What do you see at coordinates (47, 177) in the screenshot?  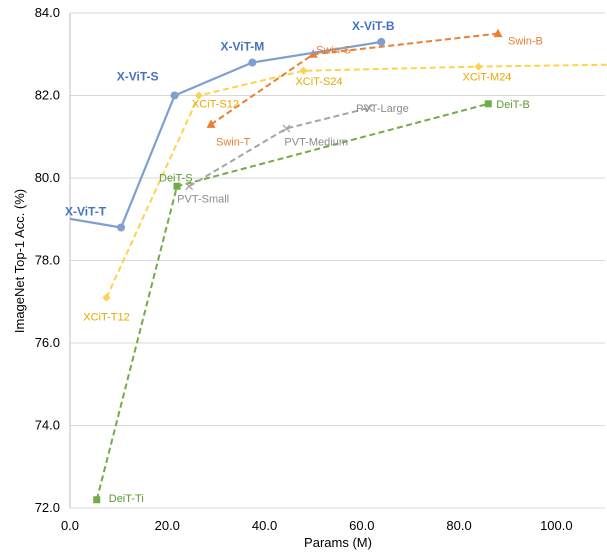 I see `y-tick-label: 80.0` at bounding box center [47, 177].